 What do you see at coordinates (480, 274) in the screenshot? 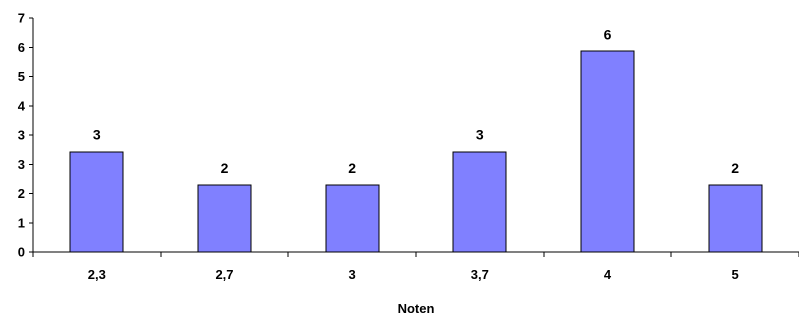
I see `x-tick-label: 3,7` at bounding box center [480, 274].